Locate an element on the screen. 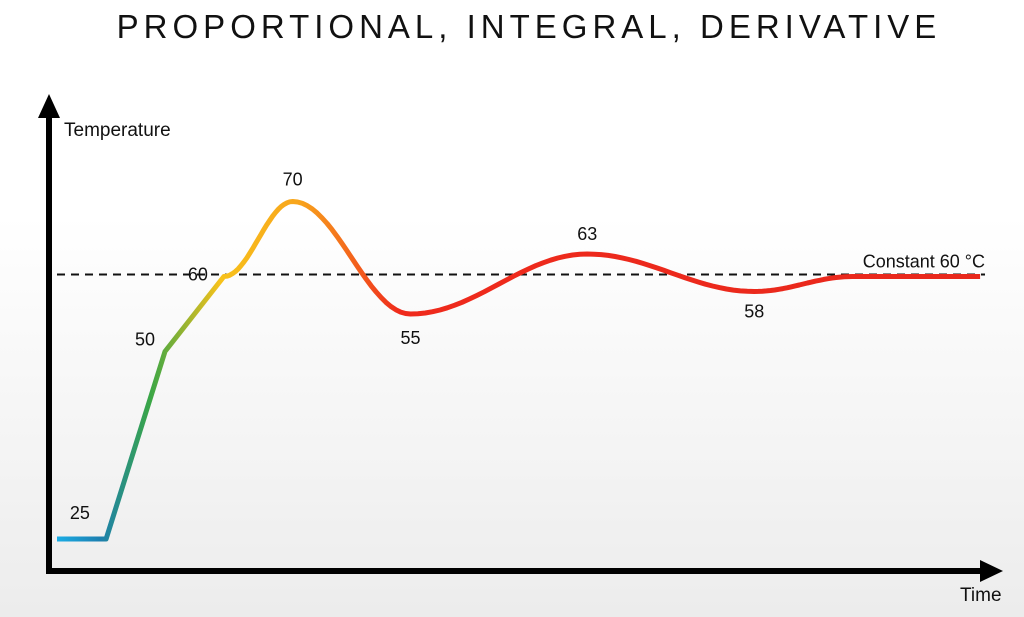  data-label-60: 60 is located at coordinates (198, 275).